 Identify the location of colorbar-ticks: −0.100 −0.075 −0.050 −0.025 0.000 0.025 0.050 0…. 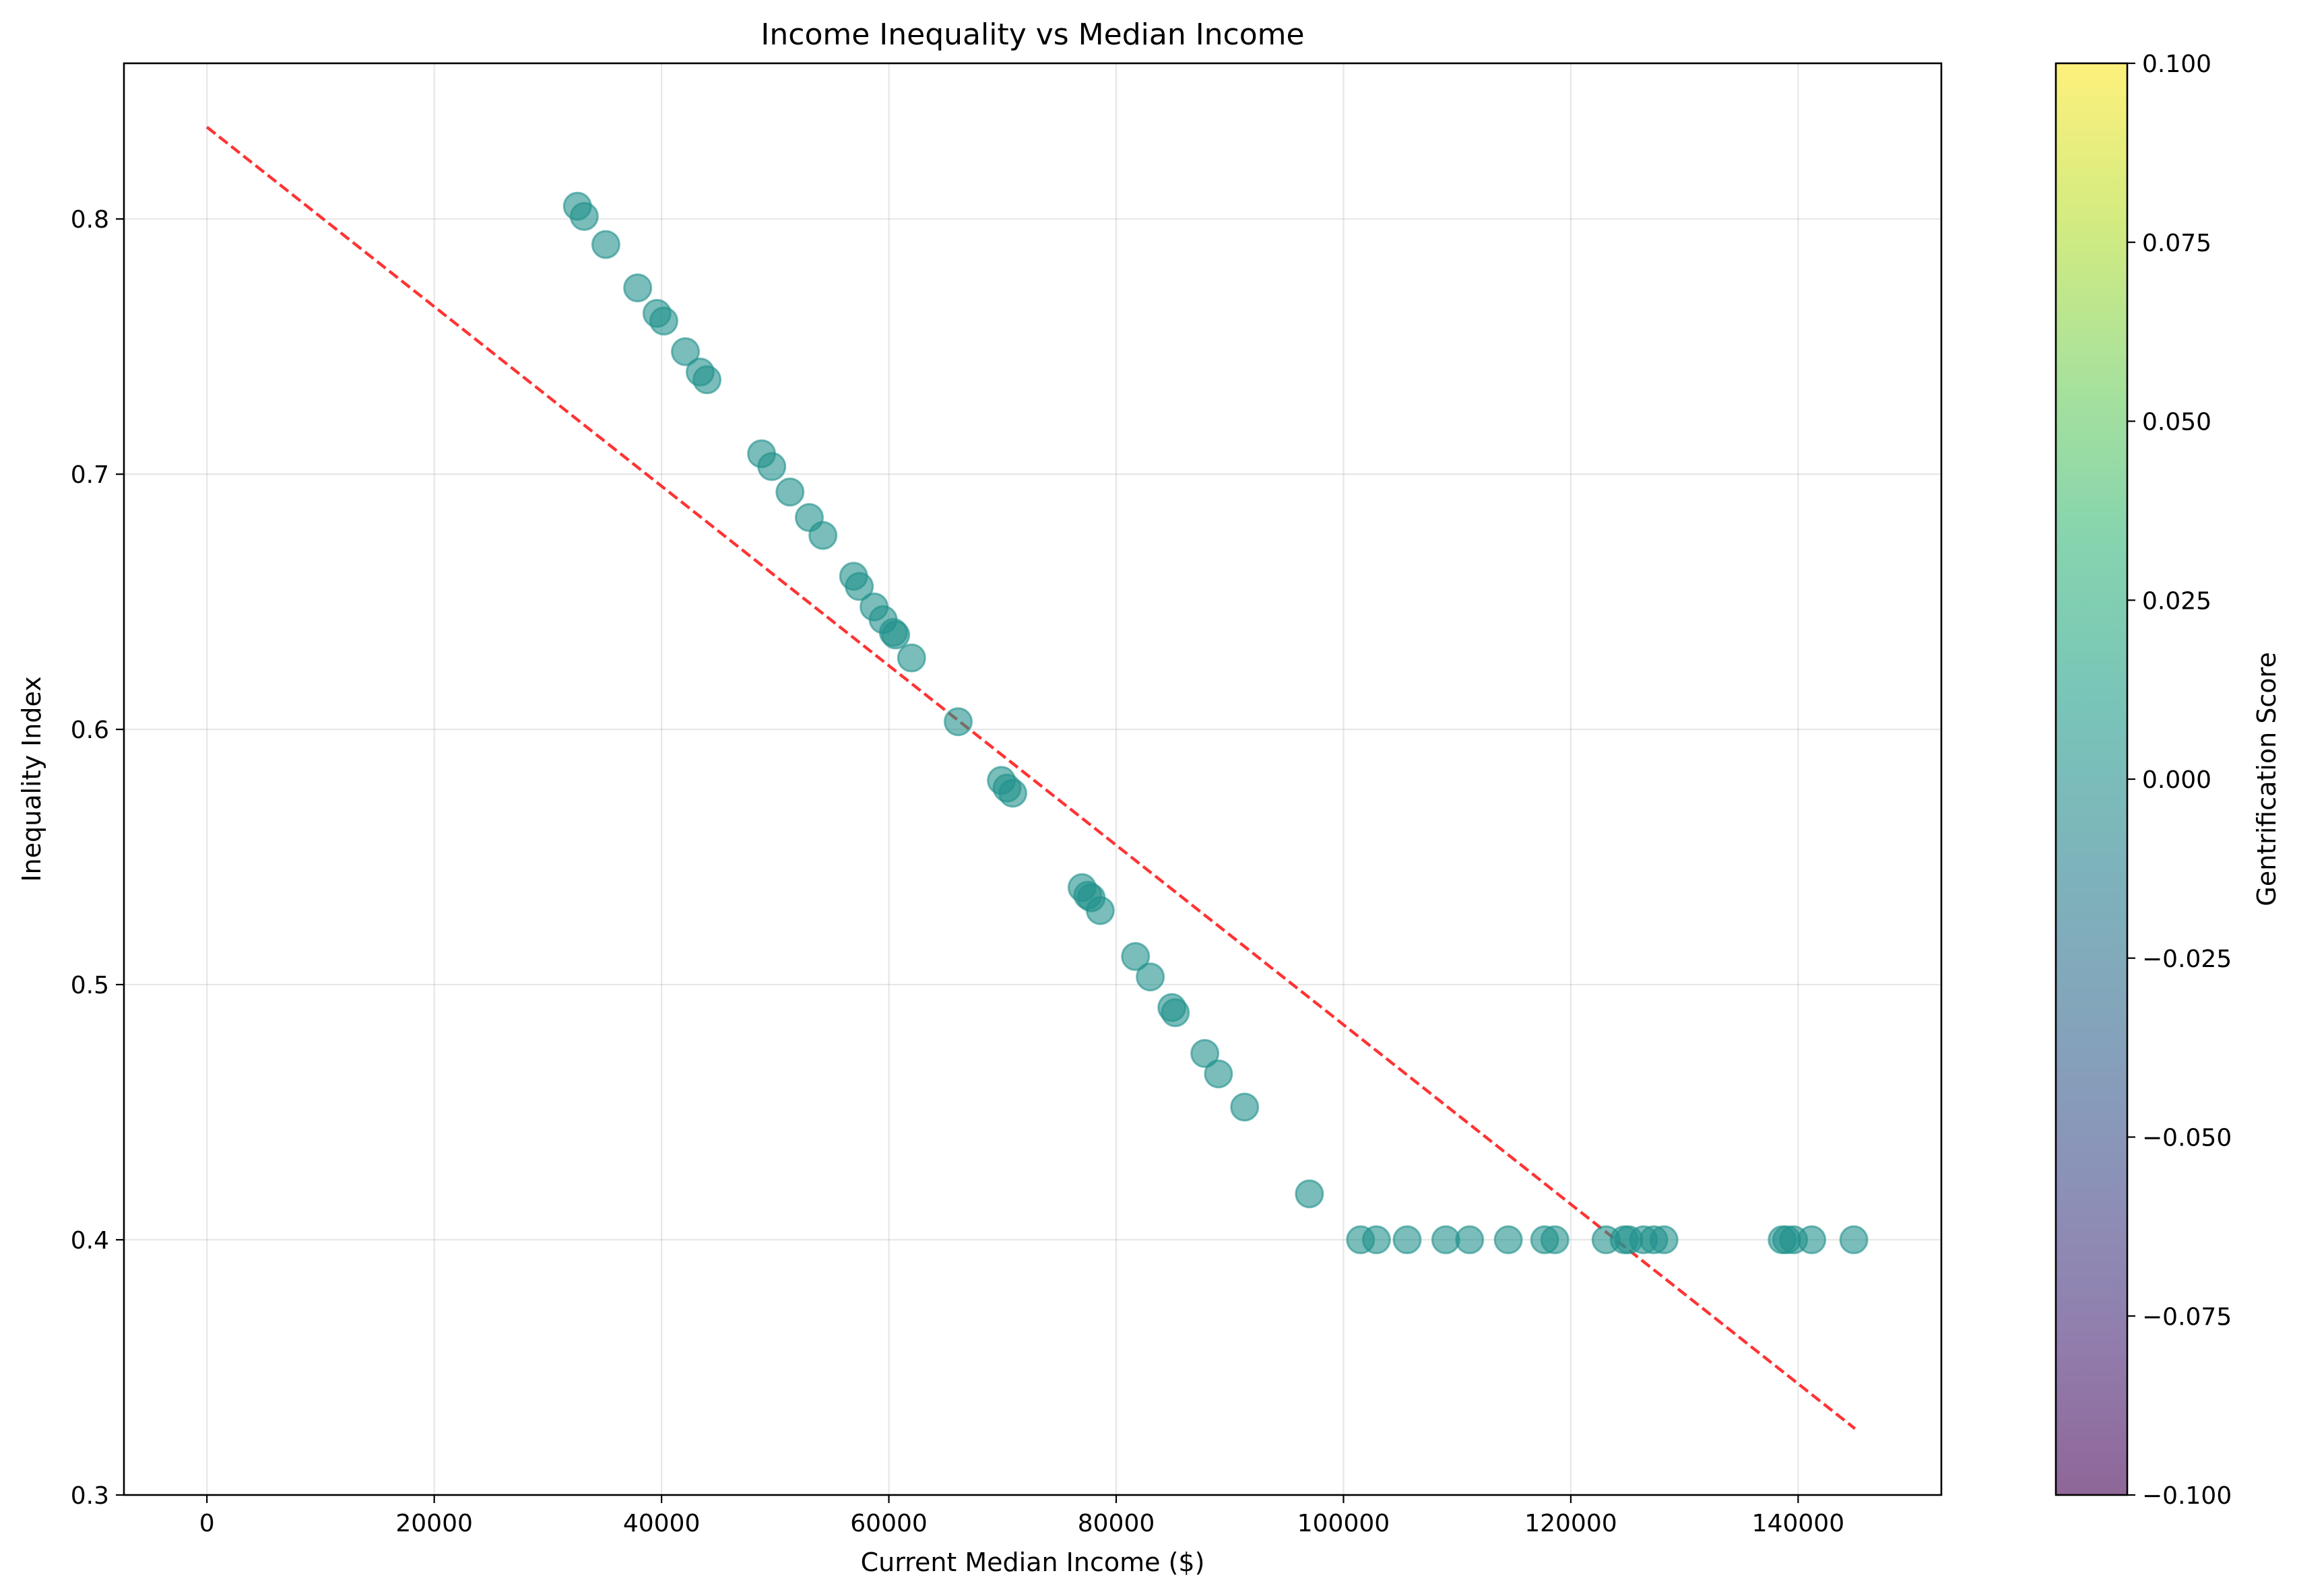
(2179, 780).